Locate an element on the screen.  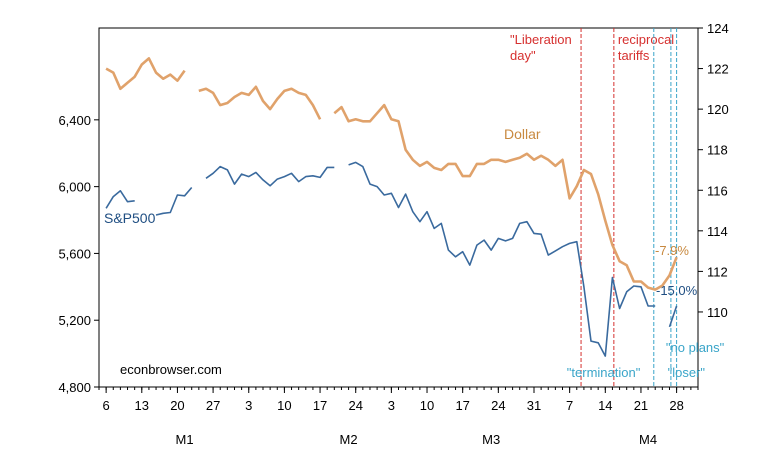
right-tick-label: 118 is located at coordinates (717, 150).